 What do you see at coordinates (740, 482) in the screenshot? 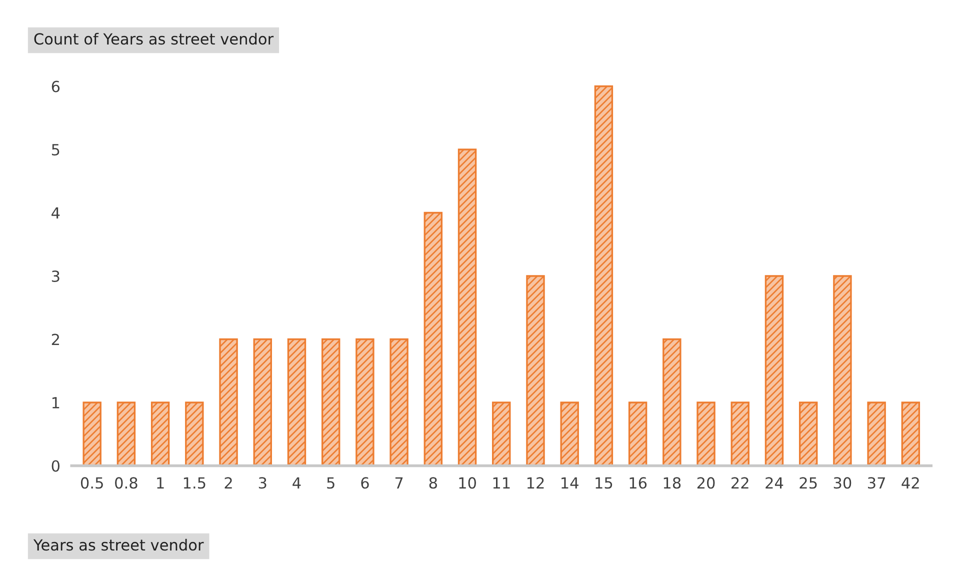
I see `x-tick-label: 22` at bounding box center [740, 482].